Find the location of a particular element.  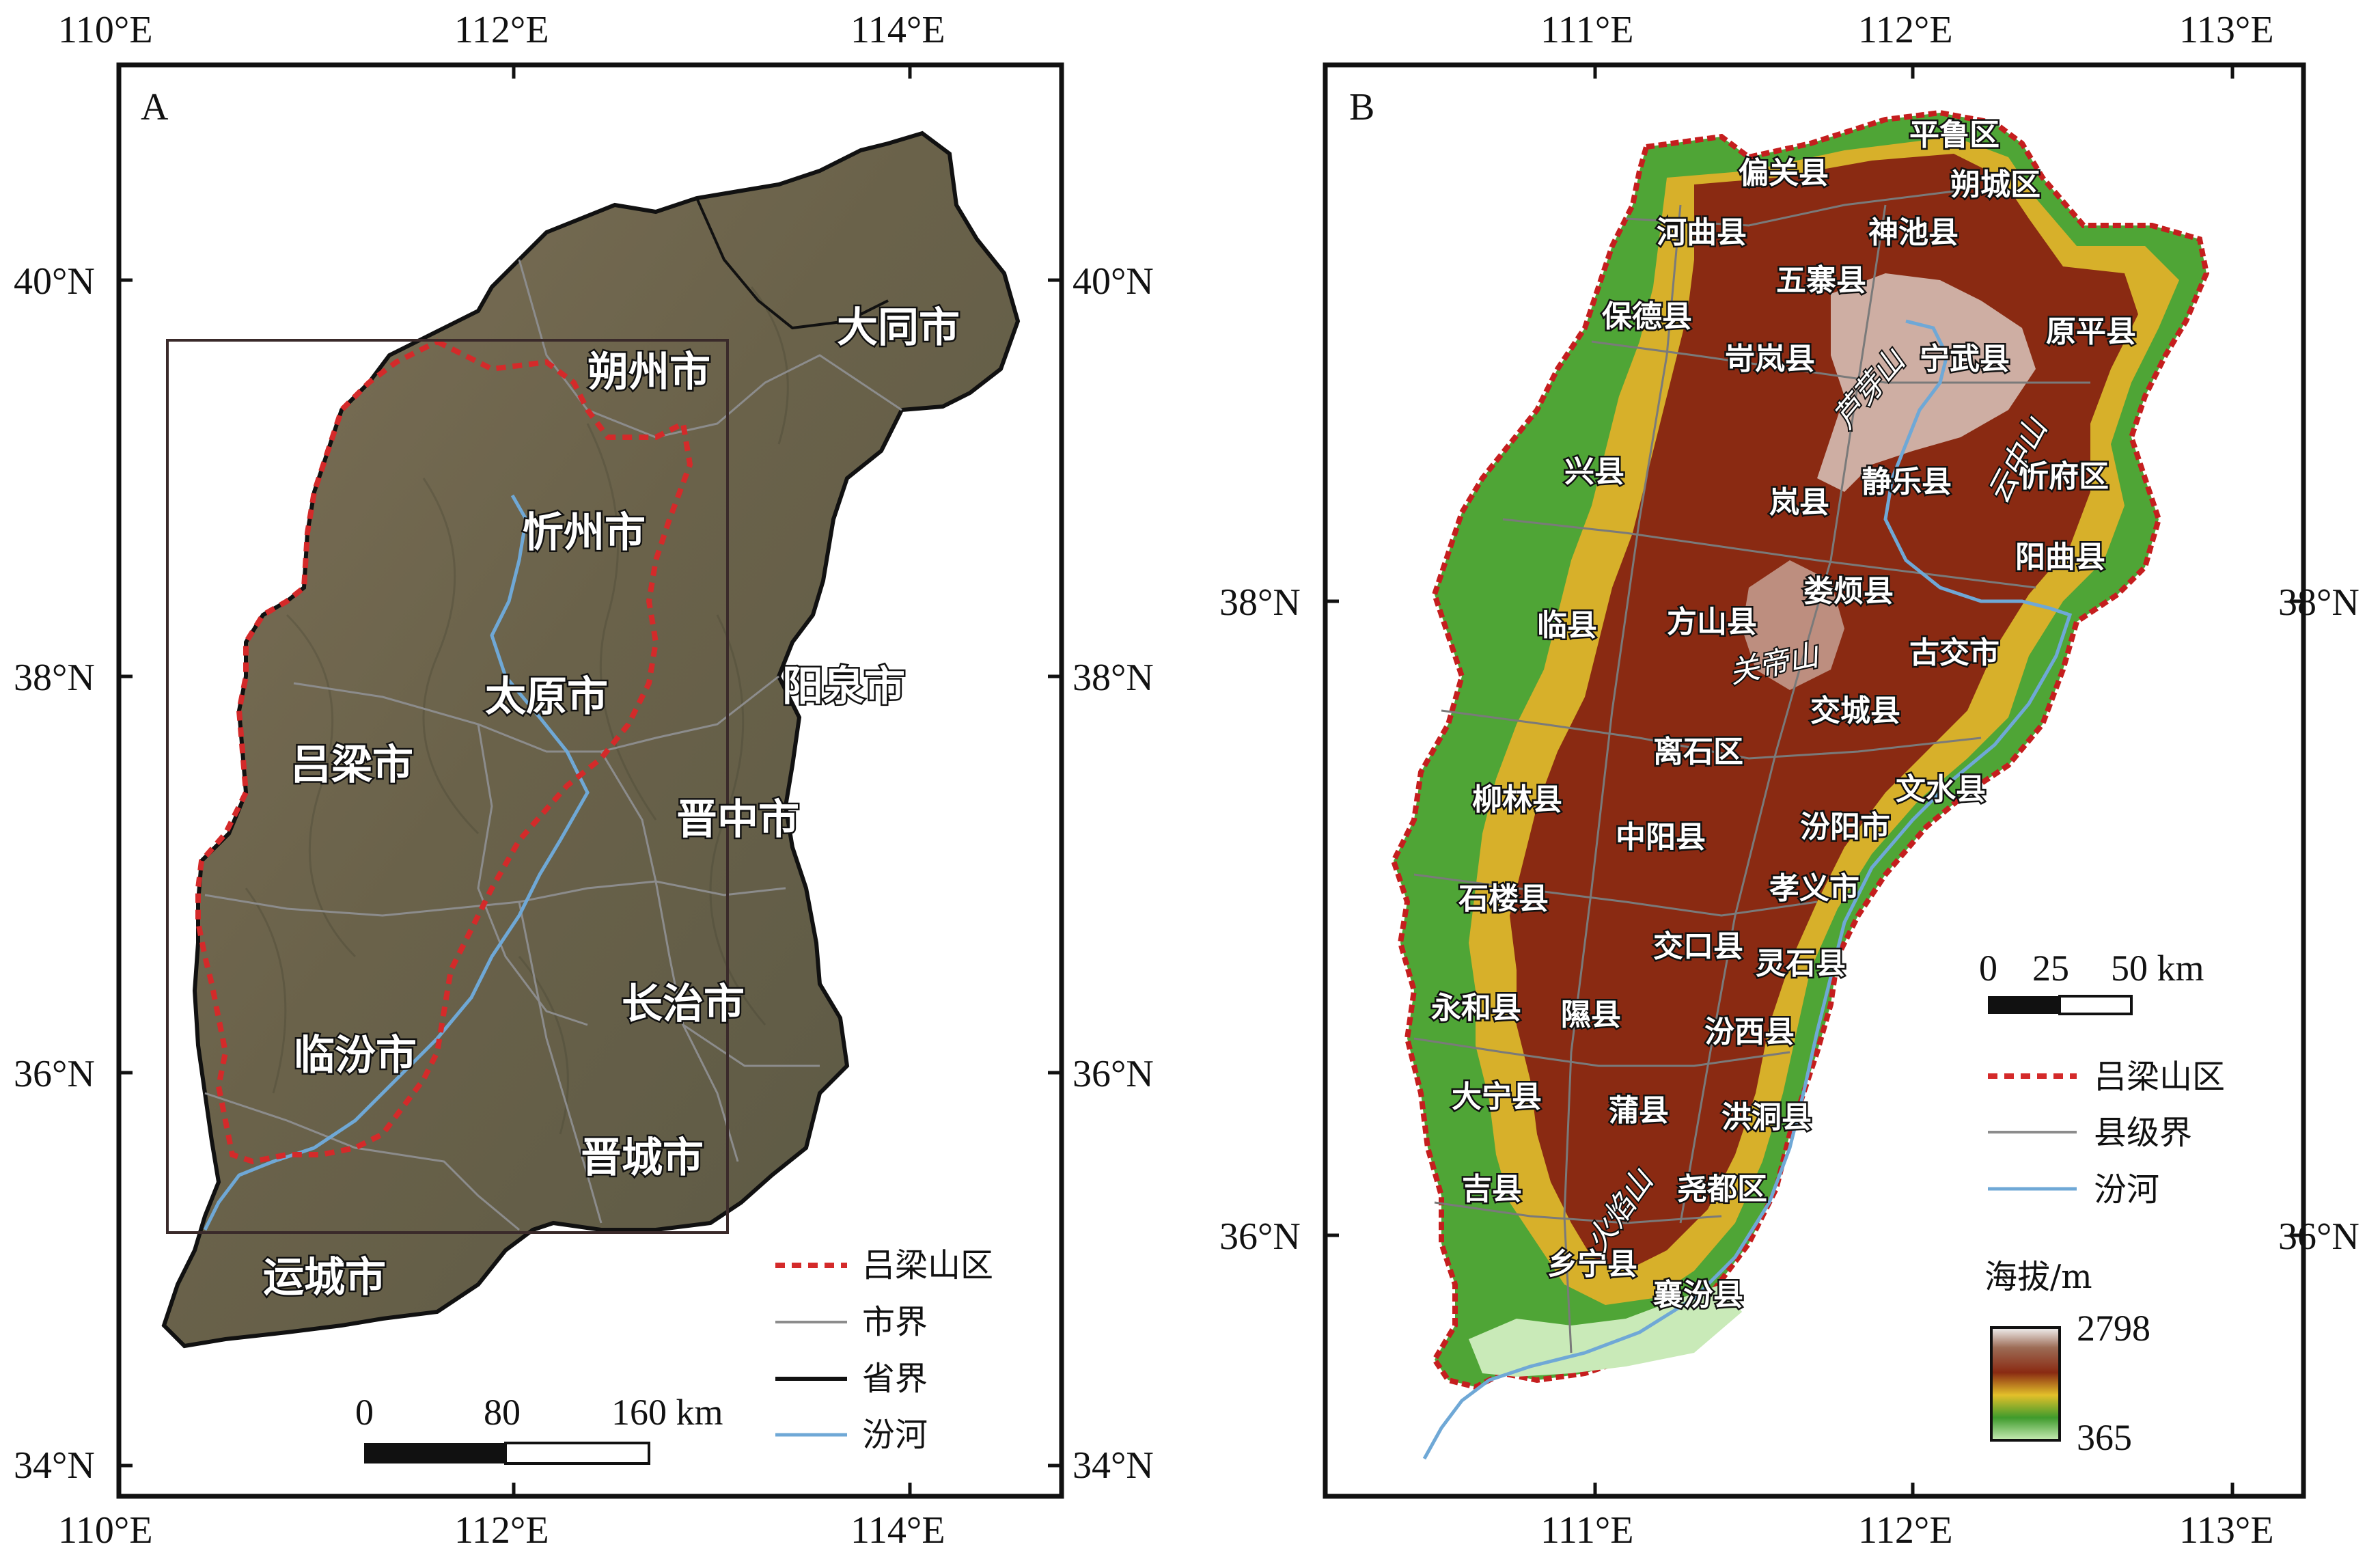

label-changzhi: 长治市 is located at coordinates (683, 1004).